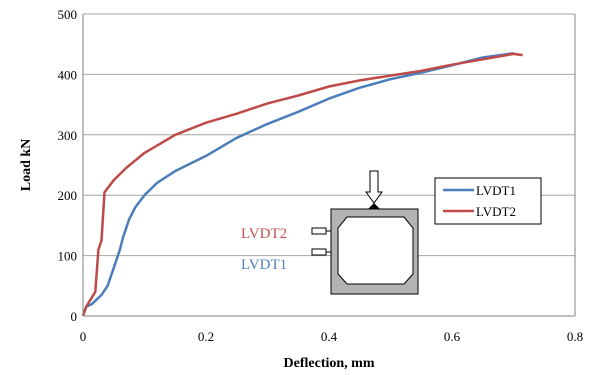  What do you see at coordinates (26, 165) in the screenshot?
I see `y-axis-title: Load kN` at bounding box center [26, 165].